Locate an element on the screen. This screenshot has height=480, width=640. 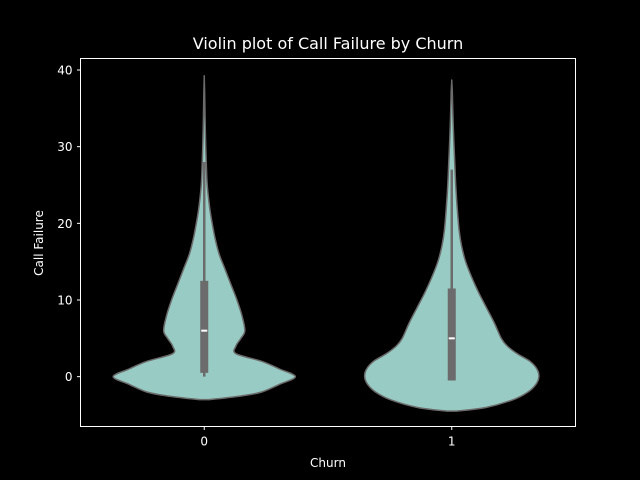
y-axis-label: Call Failure is located at coordinates (39, 243).